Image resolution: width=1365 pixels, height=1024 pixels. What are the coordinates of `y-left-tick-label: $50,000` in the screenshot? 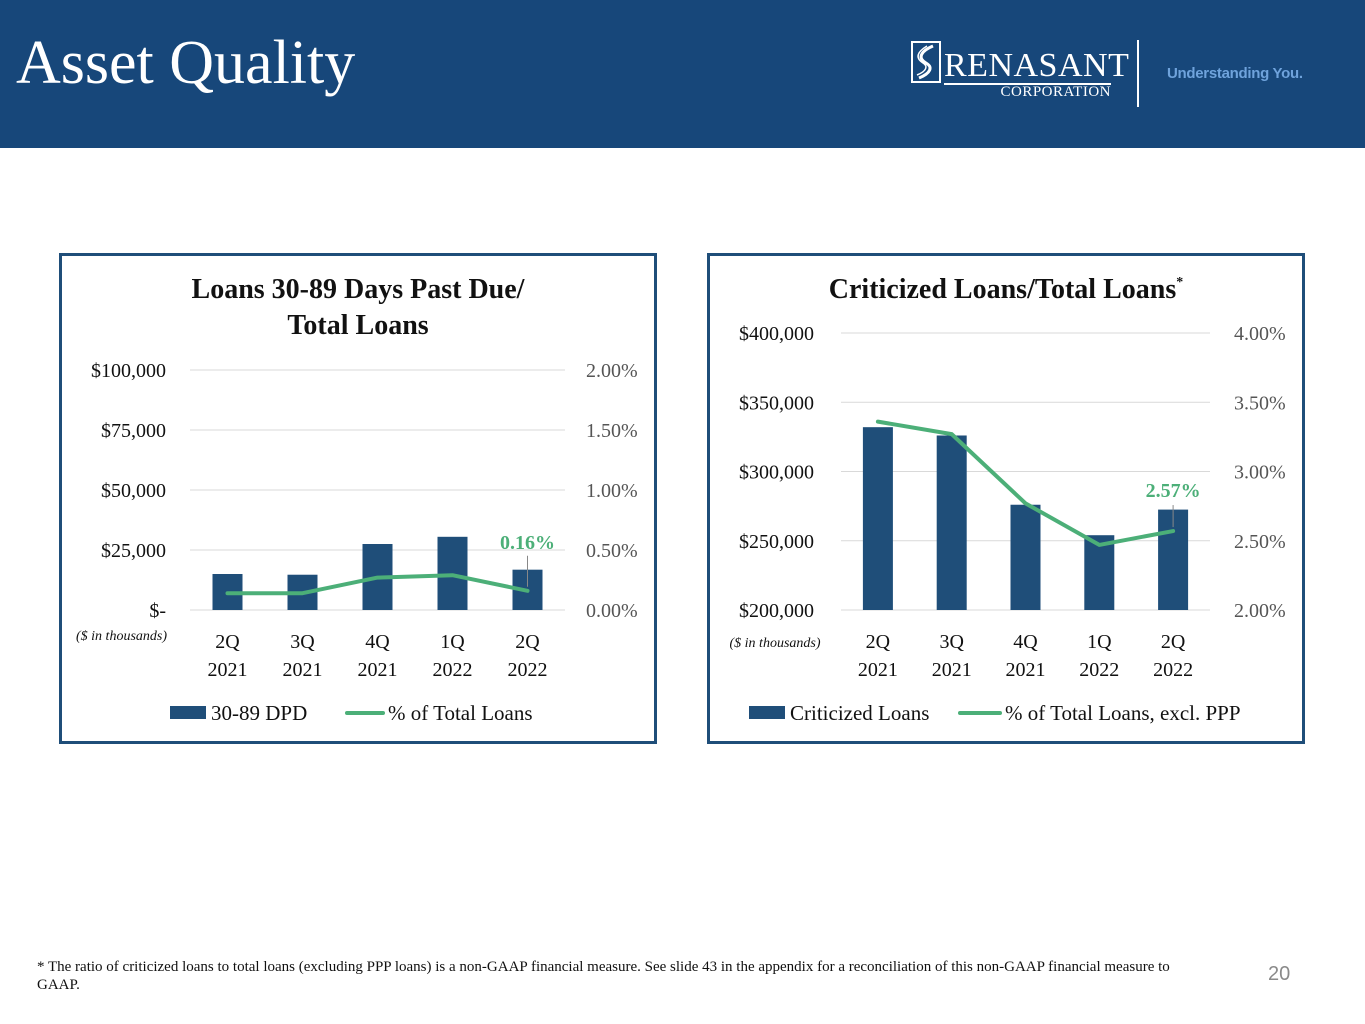 It's located at (133, 491).